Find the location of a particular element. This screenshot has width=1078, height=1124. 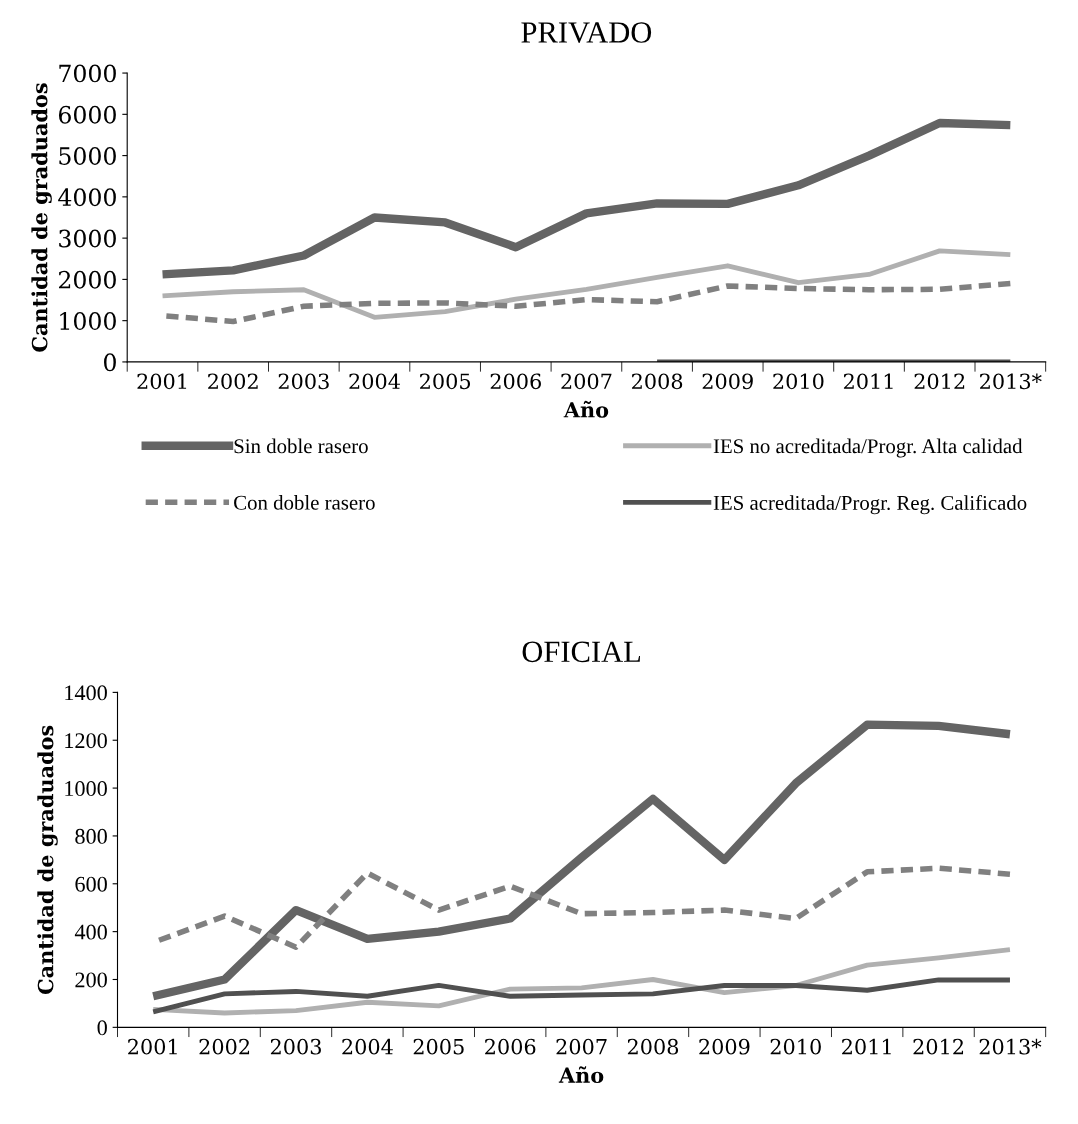

y-tick-label: 7000 is located at coordinates (87, 73).